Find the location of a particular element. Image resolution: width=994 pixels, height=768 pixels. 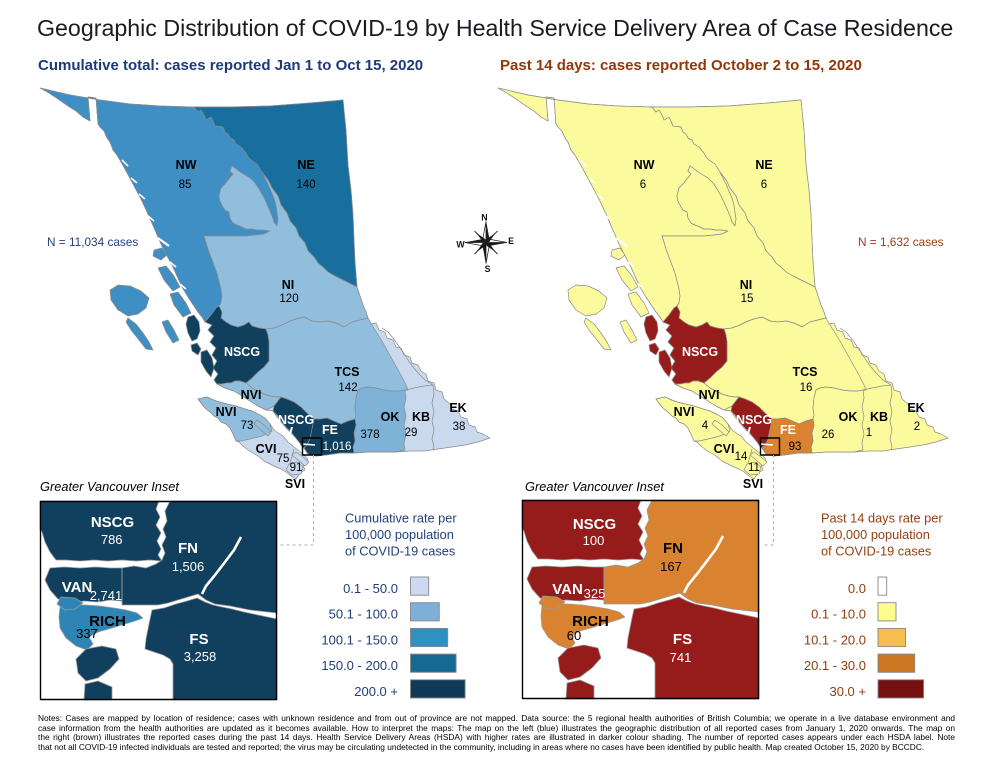

svg-text: 15 is located at coordinates (747, 299).